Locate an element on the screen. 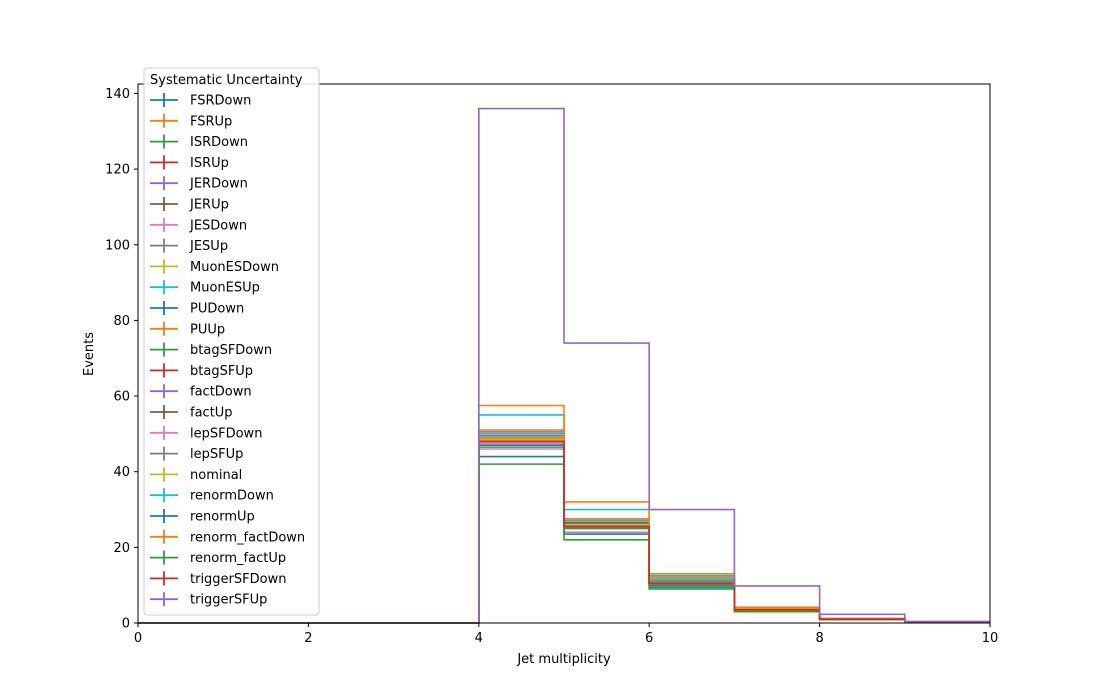 This screenshot has width=1100, height=700. legend-label: MuonESDown is located at coordinates (234, 267).